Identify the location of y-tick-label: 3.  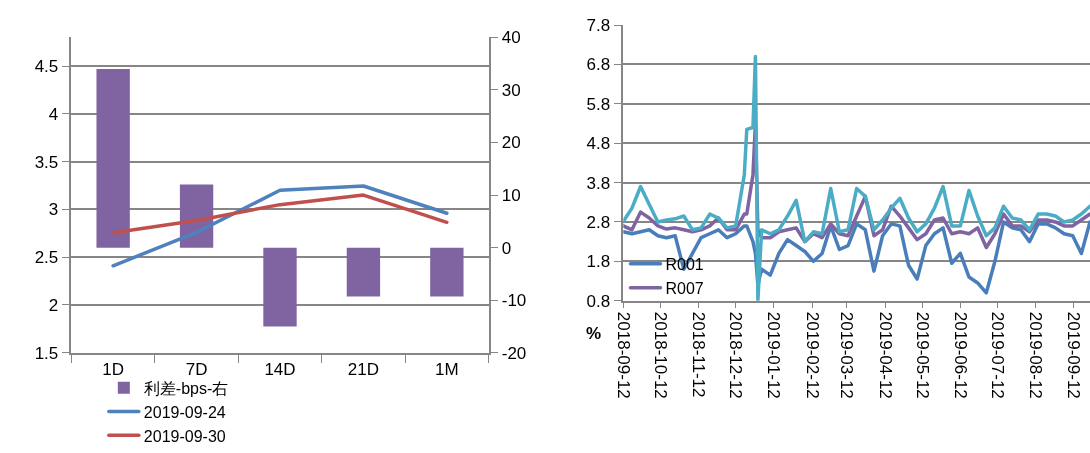
(53, 210).